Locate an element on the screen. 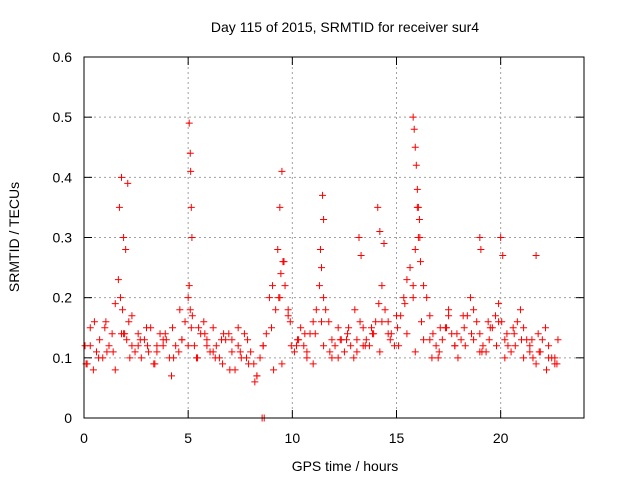 The width and height of the screenshot is (640, 480). y-tick-label: 0.3 is located at coordinates (63, 238).